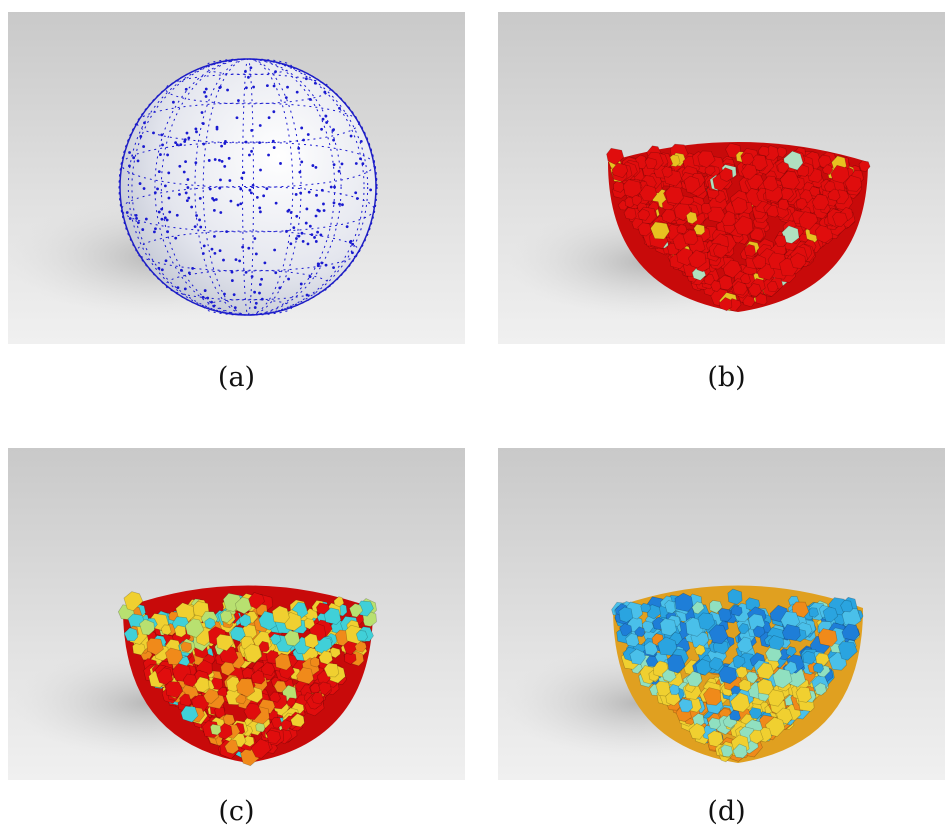  Describe the element at coordinates (236, 811) in the screenshot. I see `panel-c-caption: (c)` at that location.